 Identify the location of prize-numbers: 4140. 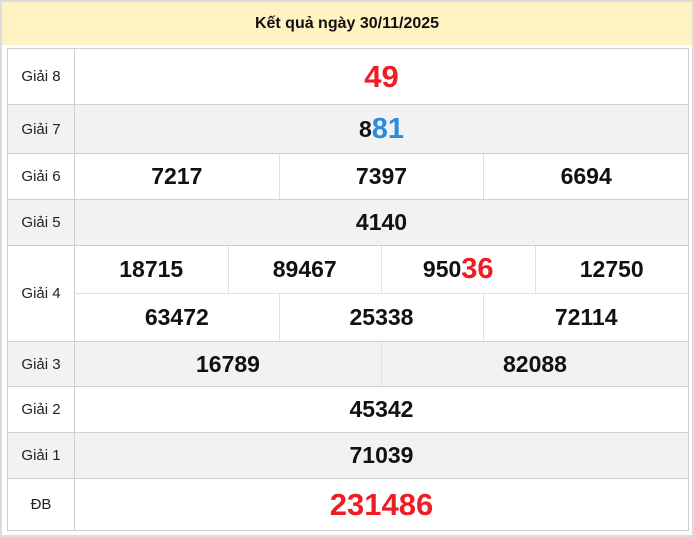
(381, 222).